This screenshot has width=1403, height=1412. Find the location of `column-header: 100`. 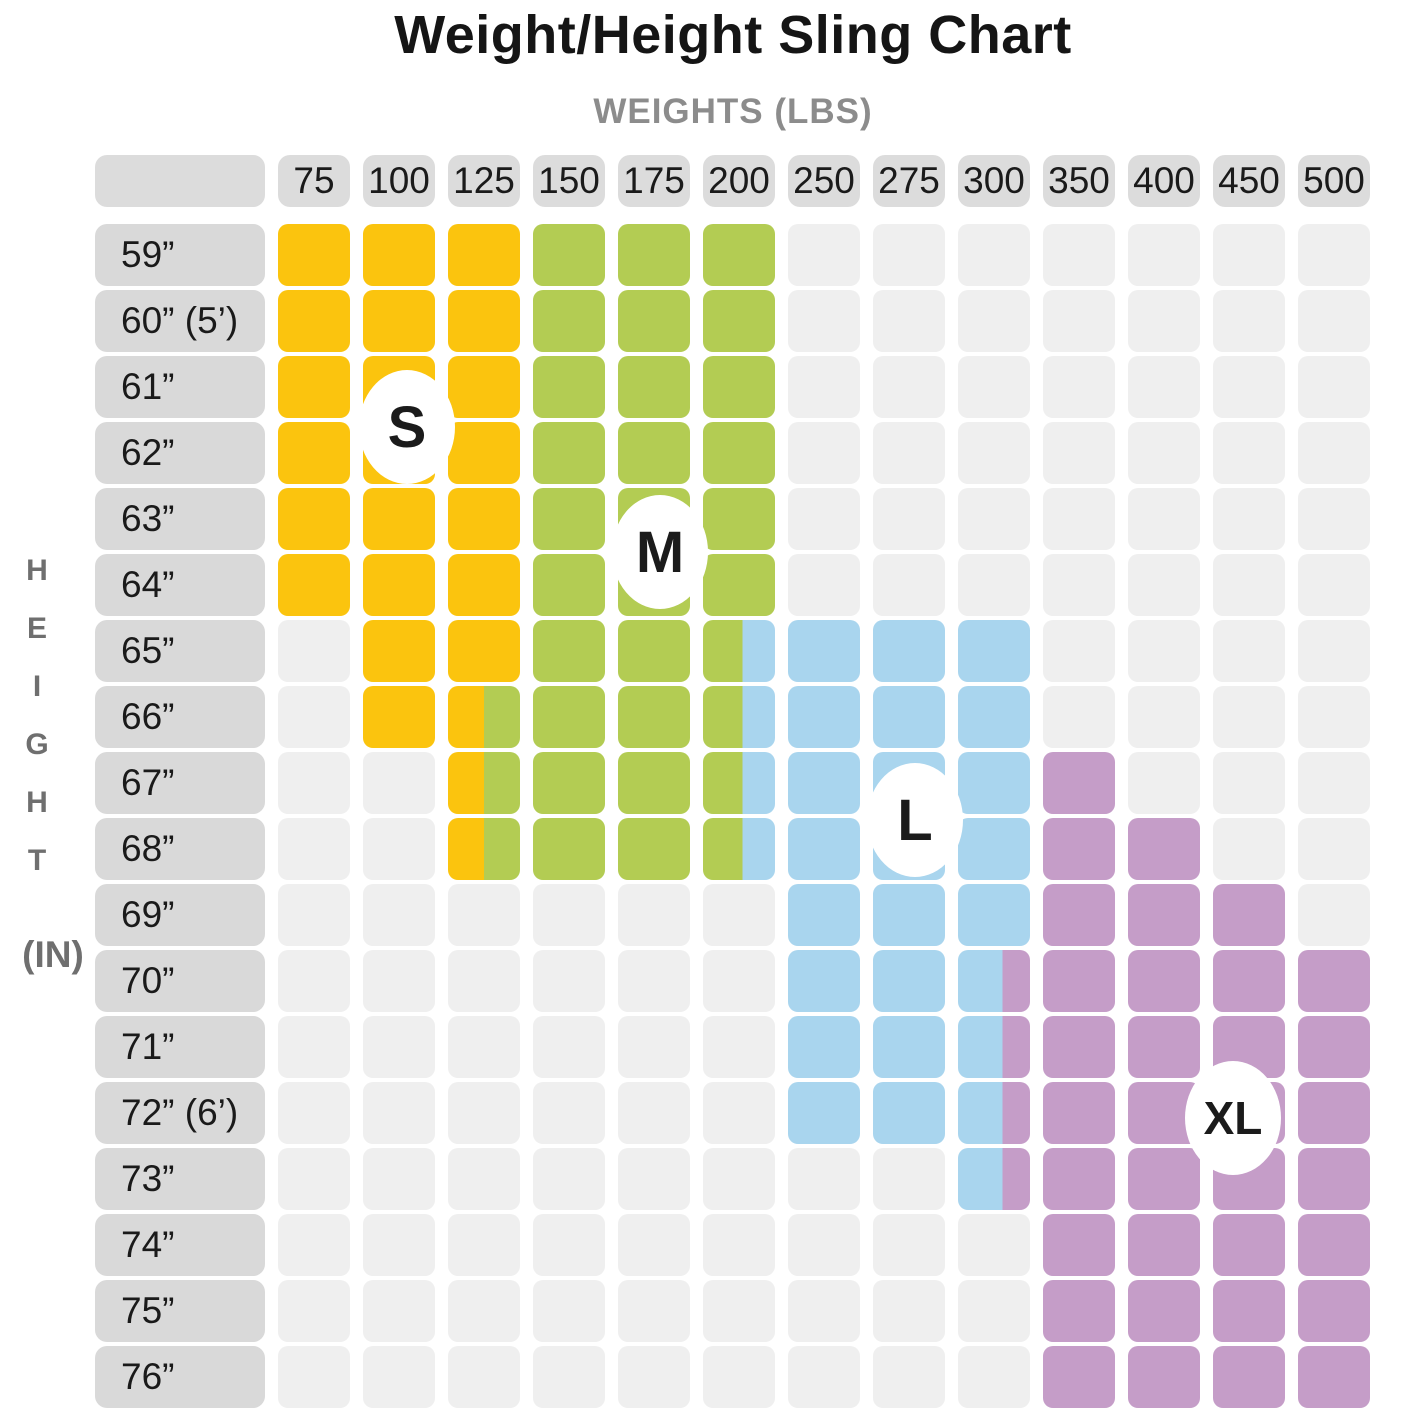

column-header: 100 is located at coordinates (399, 181).